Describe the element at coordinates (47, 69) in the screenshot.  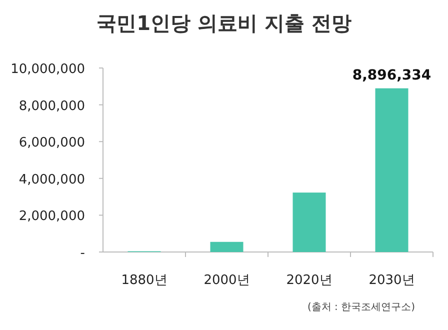
I see `y-tick-label: 10,000,000` at that location.